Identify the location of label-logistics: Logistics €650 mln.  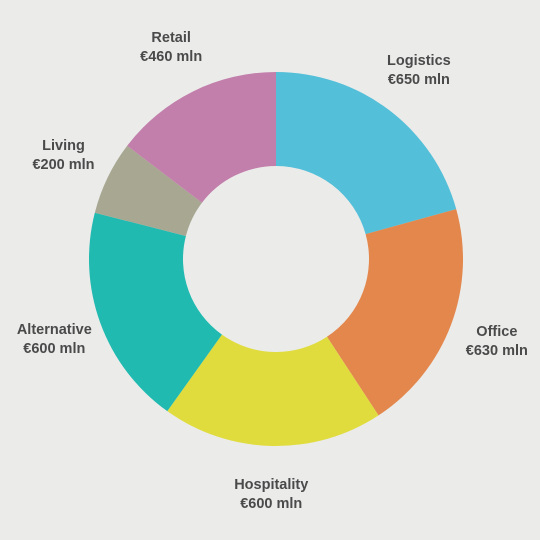
(419, 71).